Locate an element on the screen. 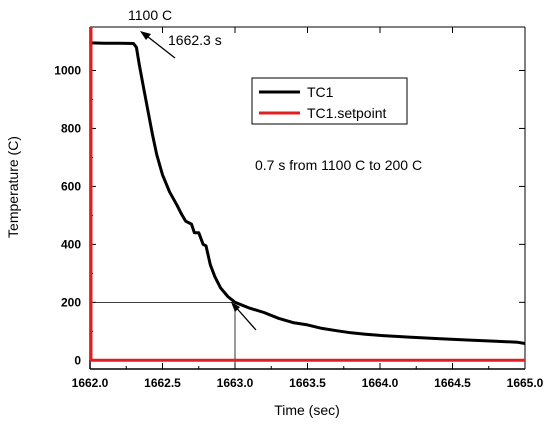 This screenshot has height=426, width=550. reference-lines is located at coordinates (163, 335).